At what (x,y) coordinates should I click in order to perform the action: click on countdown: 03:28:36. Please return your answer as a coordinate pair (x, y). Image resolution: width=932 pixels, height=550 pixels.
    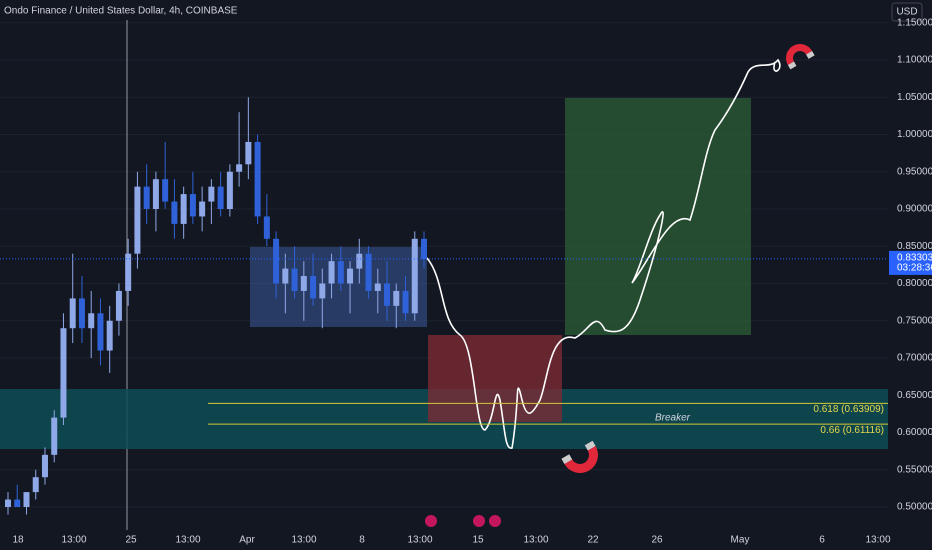
    Looking at the image, I should click on (914, 268).